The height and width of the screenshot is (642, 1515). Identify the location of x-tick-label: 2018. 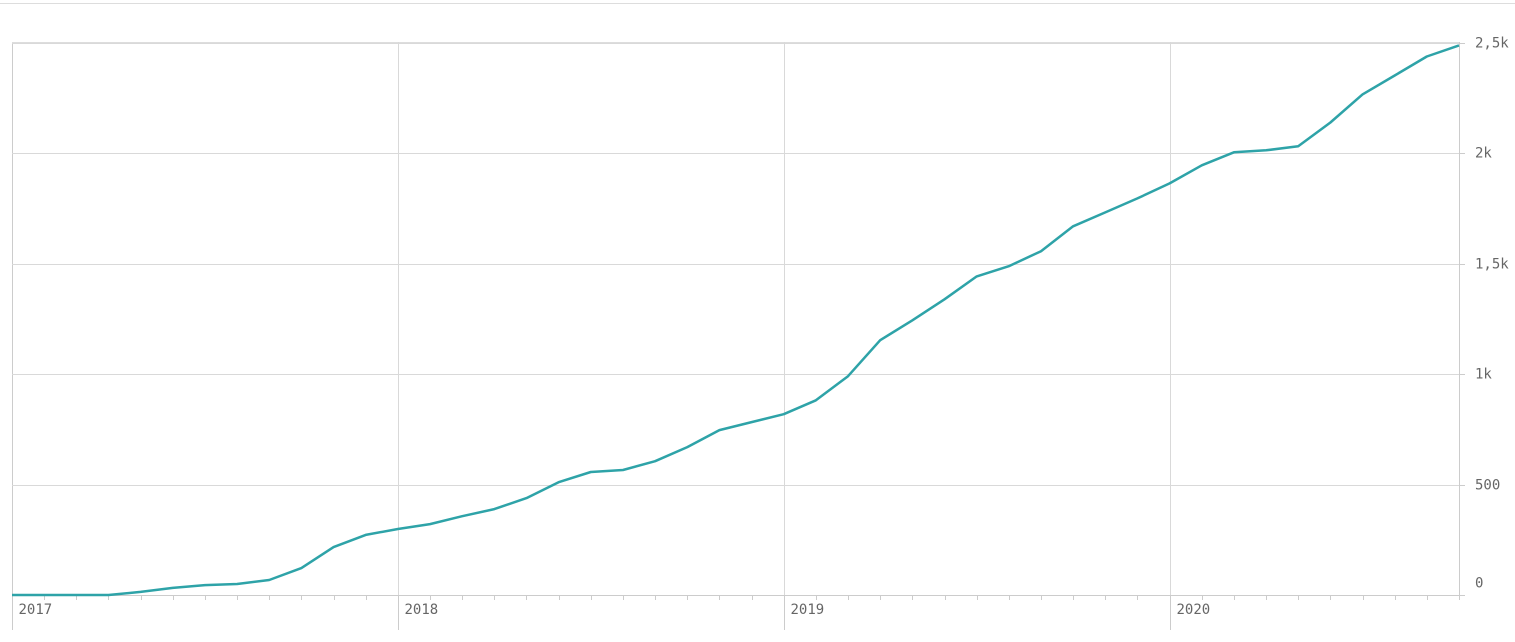
(422, 610).